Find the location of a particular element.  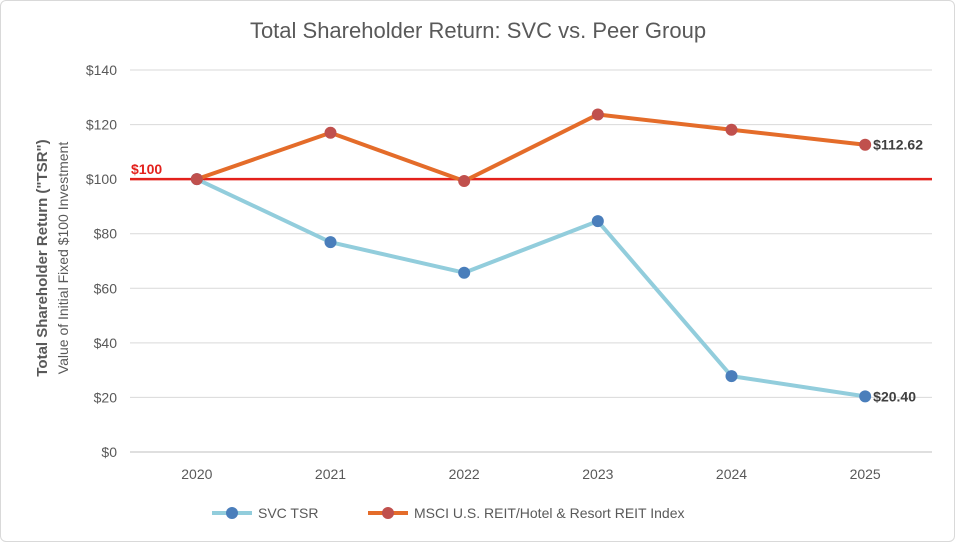

y-axis-sublabel-group: Value of Initial Fixed $100 Investment is located at coordinates (63, 258).